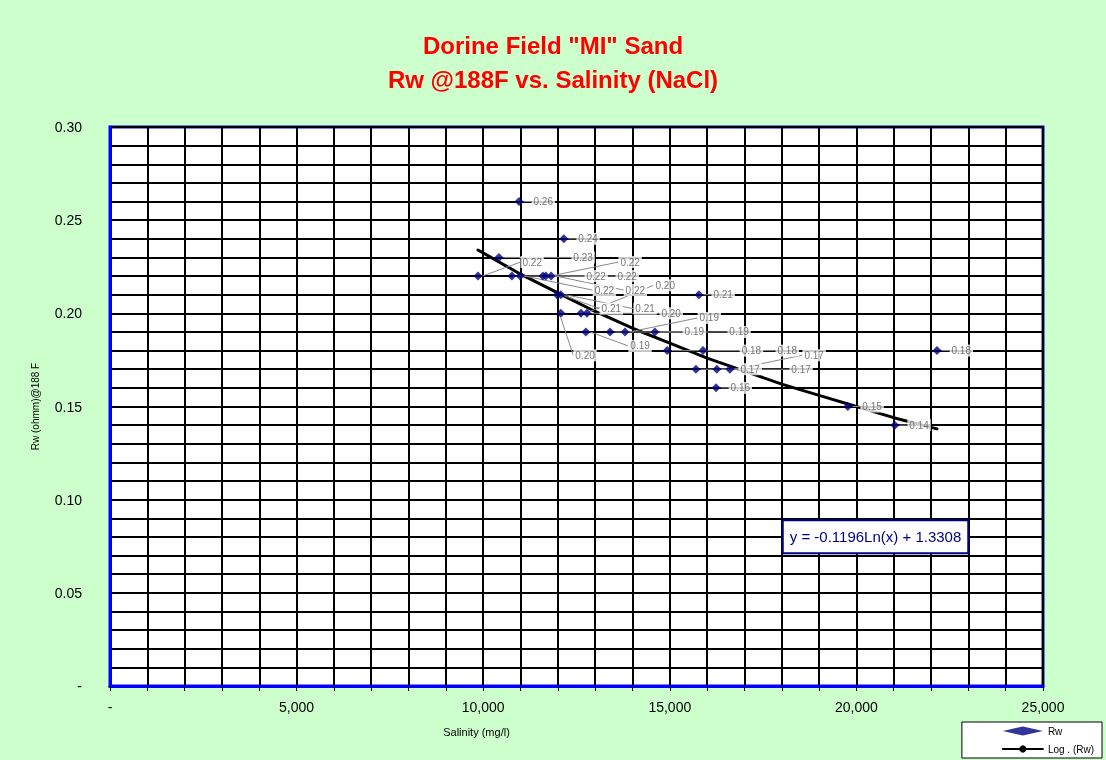 Image resolution: width=1106 pixels, height=760 pixels. What do you see at coordinates (1070, 749) in the screenshot?
I see `legend-label: Log . (Rw)` at bounding box center [1070, 749].